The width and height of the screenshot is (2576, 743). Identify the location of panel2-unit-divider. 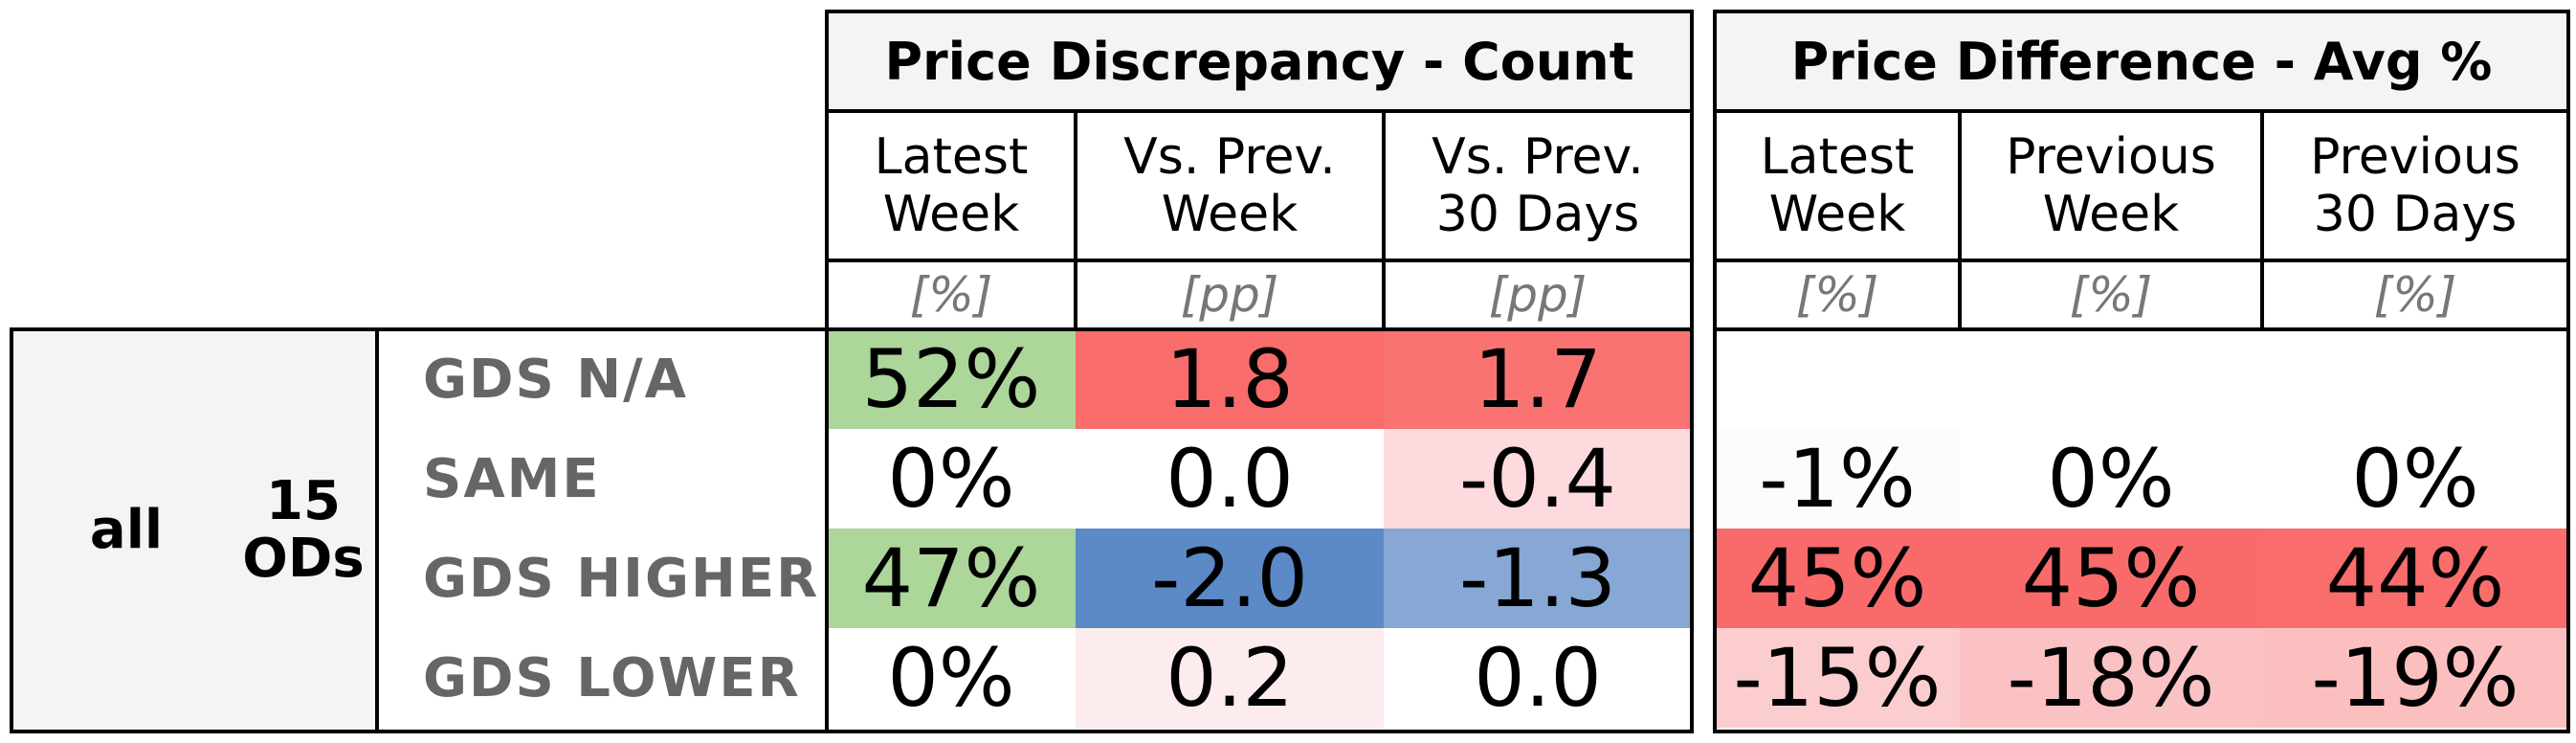
(2141, 329).